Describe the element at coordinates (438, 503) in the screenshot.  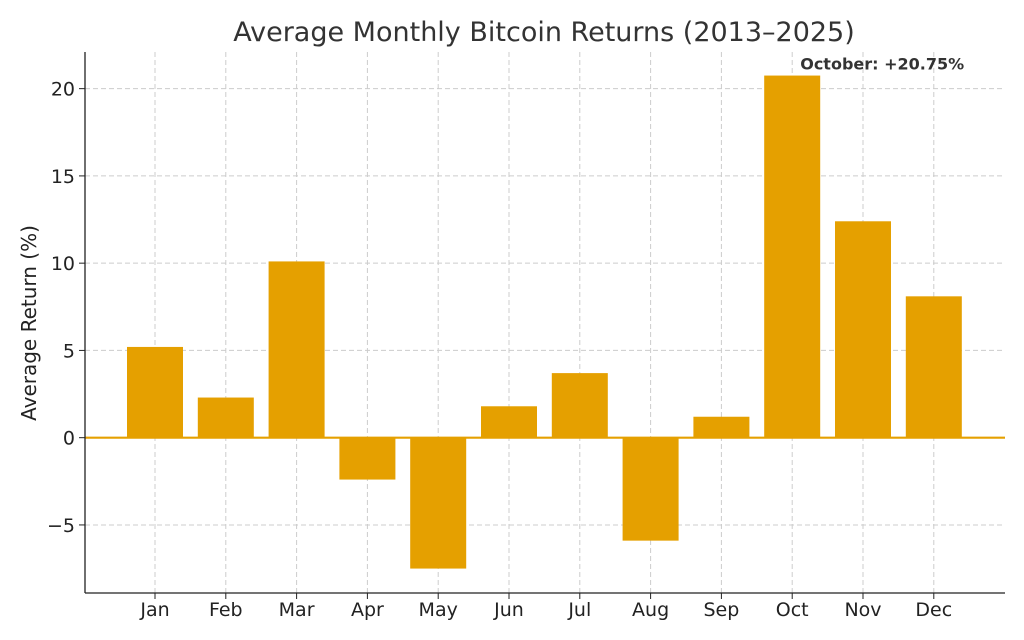
I see `bar-may` at that location.